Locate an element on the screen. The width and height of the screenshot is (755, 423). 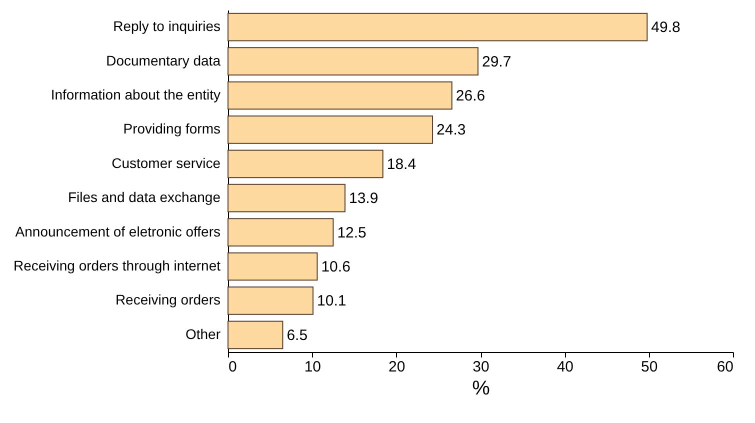
x-tick-label: 30 is located at coordinates (481, 367).